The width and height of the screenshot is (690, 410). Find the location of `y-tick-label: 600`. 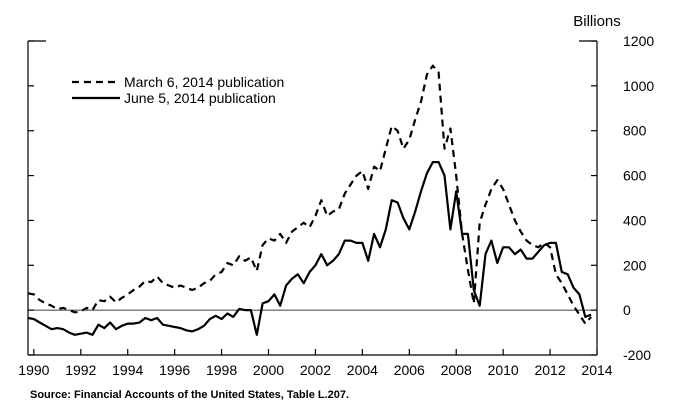

y-tick-label: 600 is located at coordinates (635, 176).